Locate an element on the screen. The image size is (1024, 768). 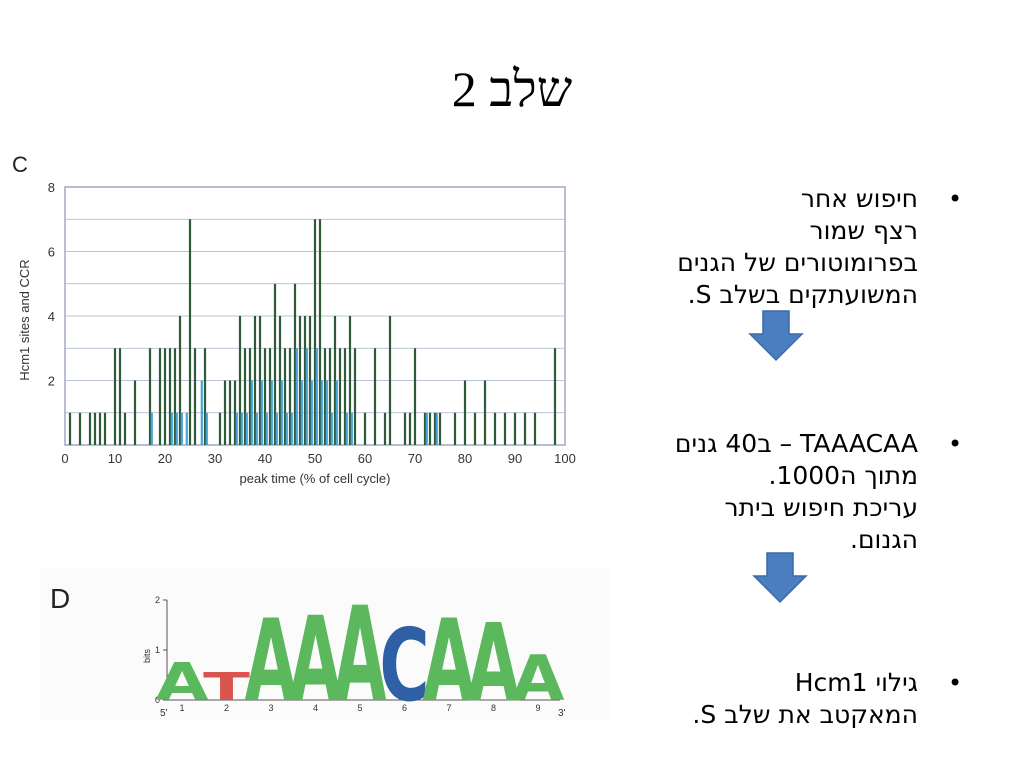
panel-label-c: C is located at coordinates (20, 164).